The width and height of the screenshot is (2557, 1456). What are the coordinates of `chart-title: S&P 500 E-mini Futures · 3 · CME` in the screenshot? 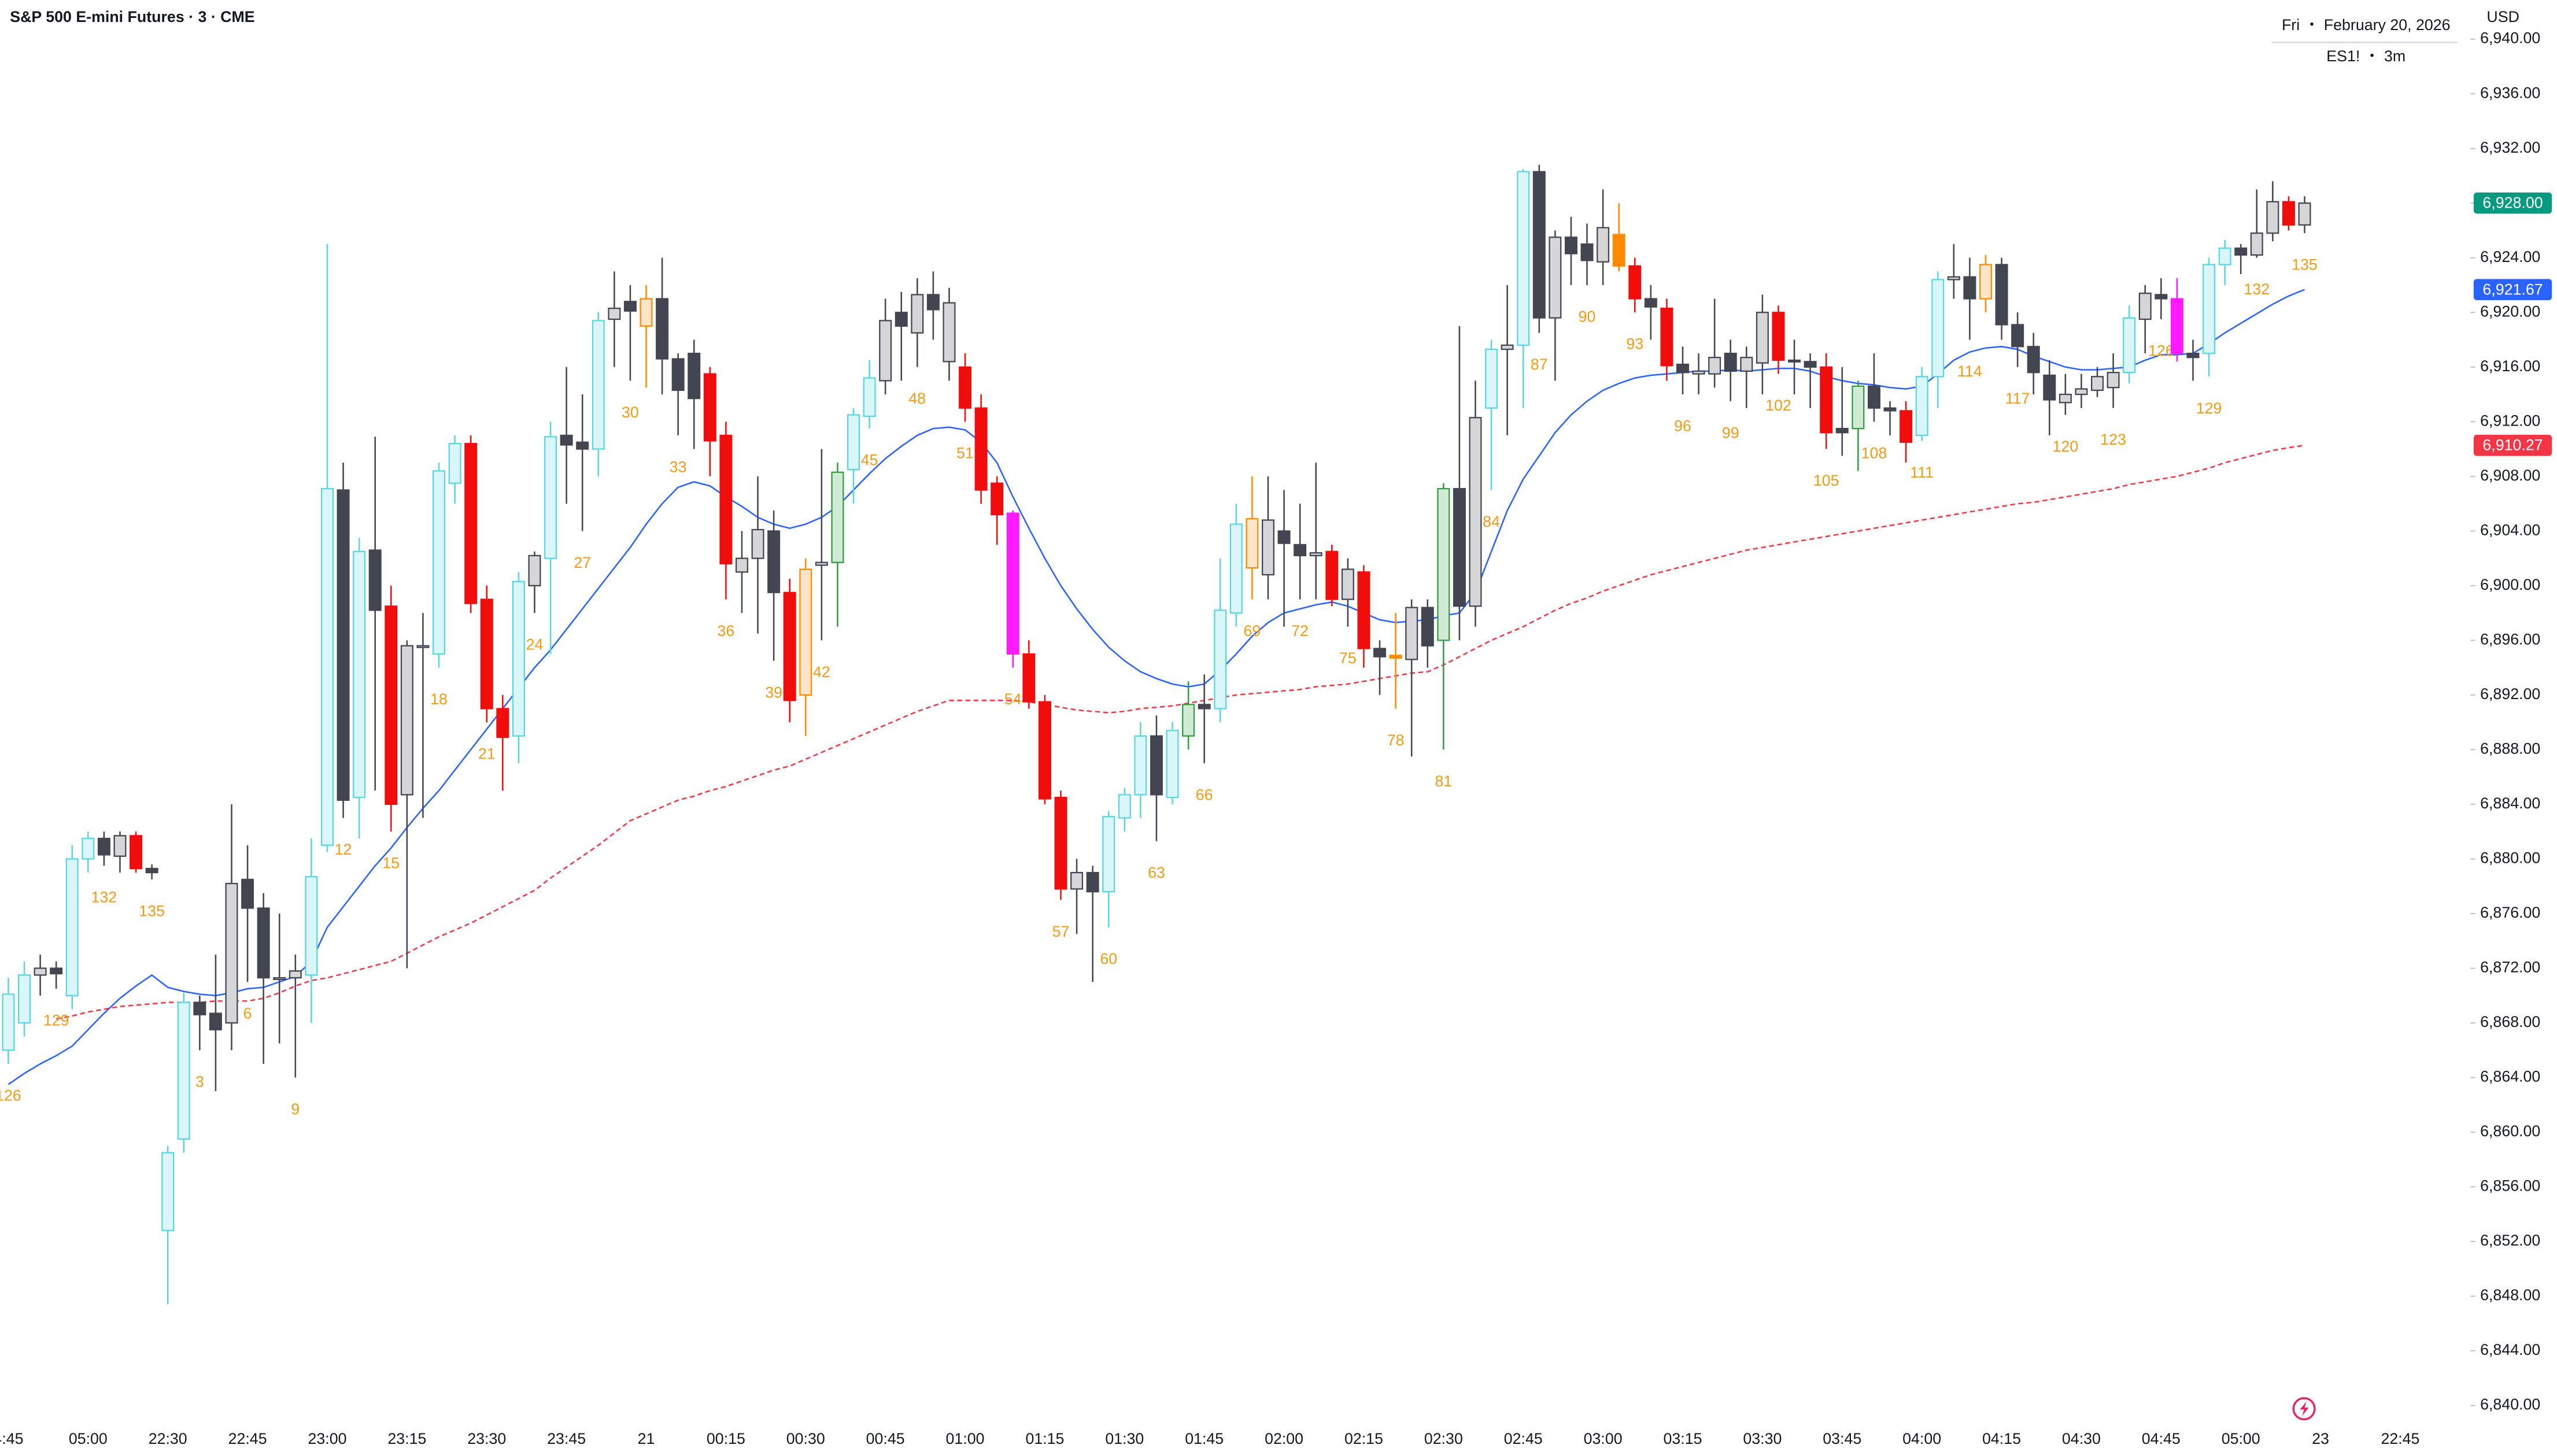 It's located at (132, 16).